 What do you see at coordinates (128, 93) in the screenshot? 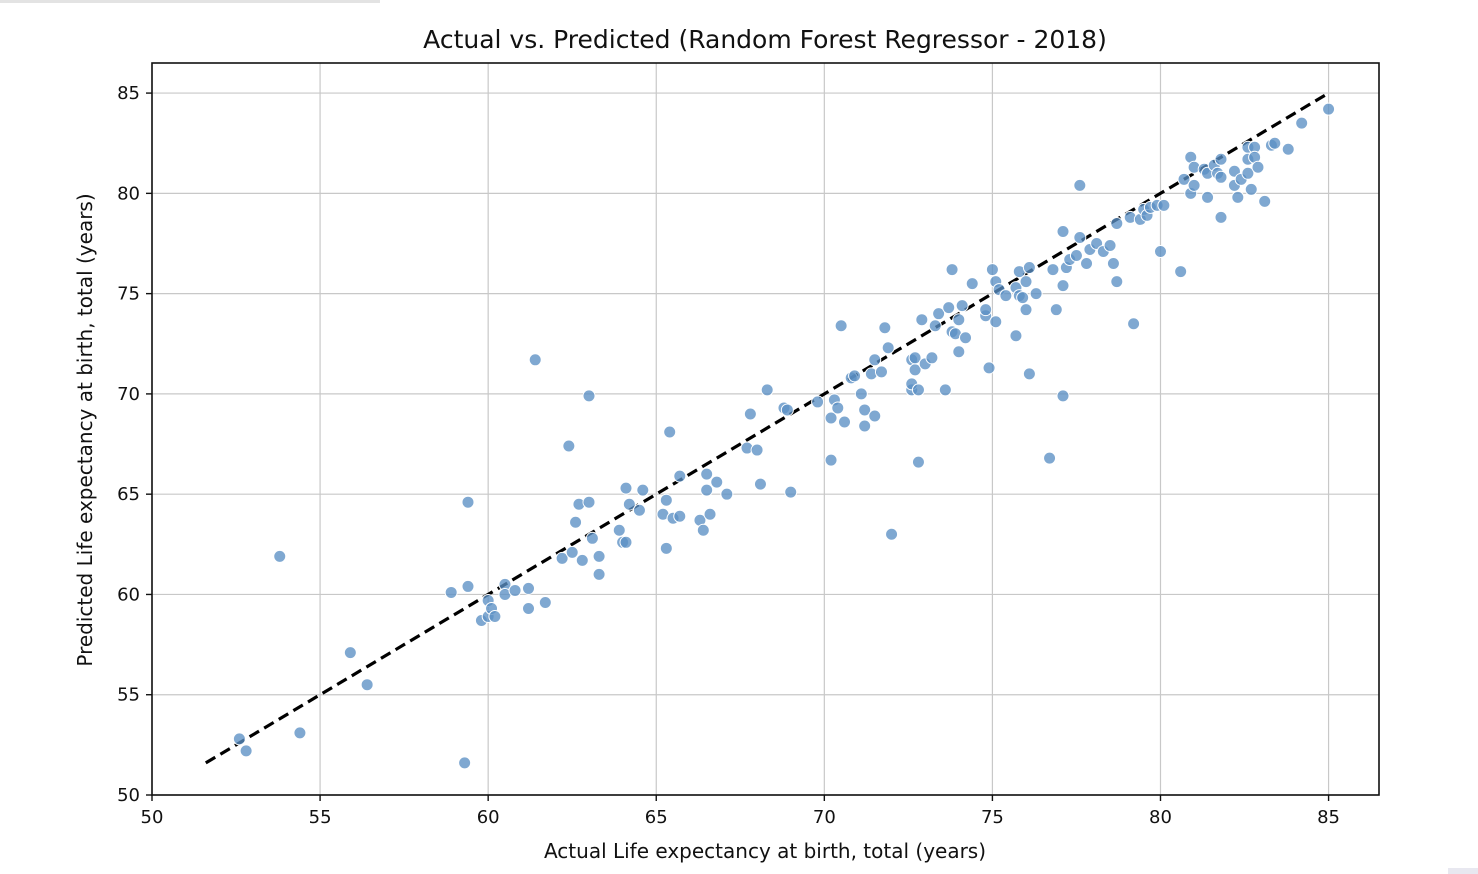
I see `y-tick-label: 85` at bounding box center [128, 93].